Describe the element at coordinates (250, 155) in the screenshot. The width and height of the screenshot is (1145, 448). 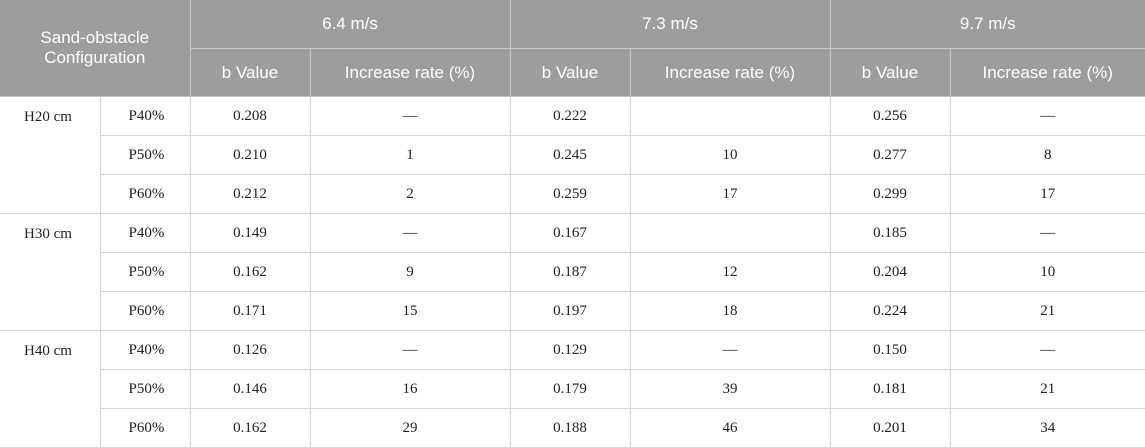
I see `b-value-cell: 0.210` at that location.